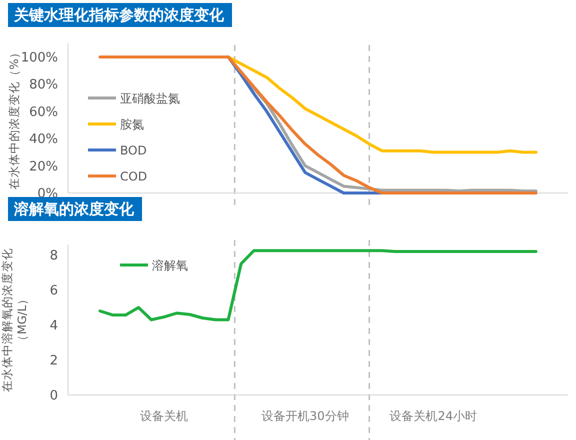  I want to click on y-tick-label: 2, so click(54, 361).